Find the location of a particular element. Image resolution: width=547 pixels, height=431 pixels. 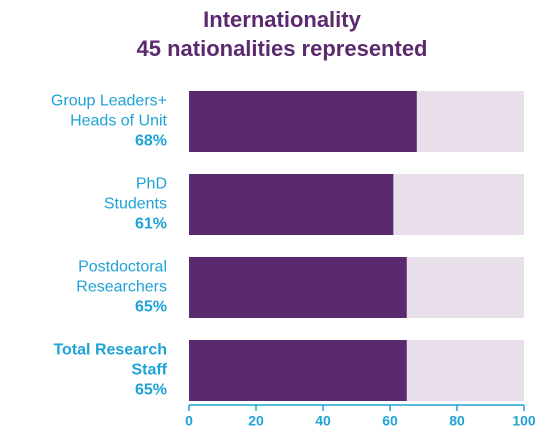

category-label: Students is located at coordinates (135, 204).